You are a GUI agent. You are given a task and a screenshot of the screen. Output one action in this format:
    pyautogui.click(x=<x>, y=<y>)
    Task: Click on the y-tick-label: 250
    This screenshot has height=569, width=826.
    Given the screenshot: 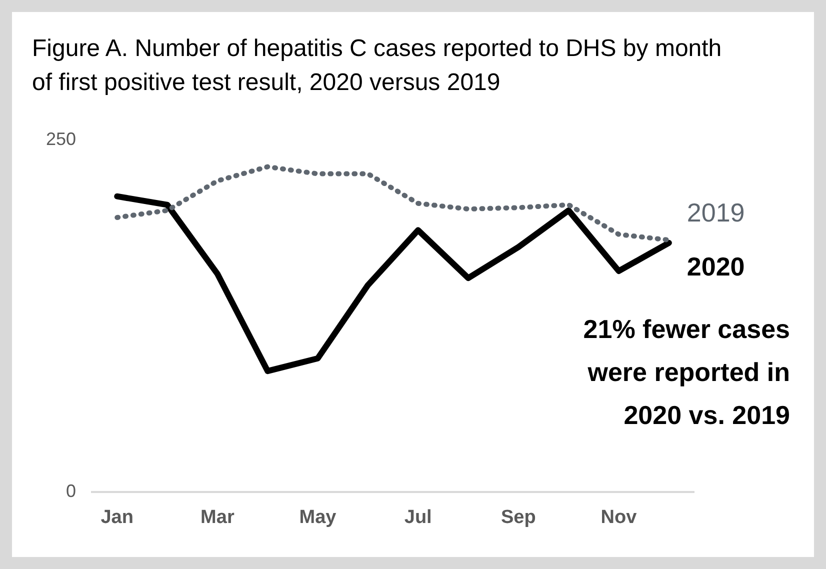 What is the action you would take?
    pyautogui.click(x=61, y=138)
    